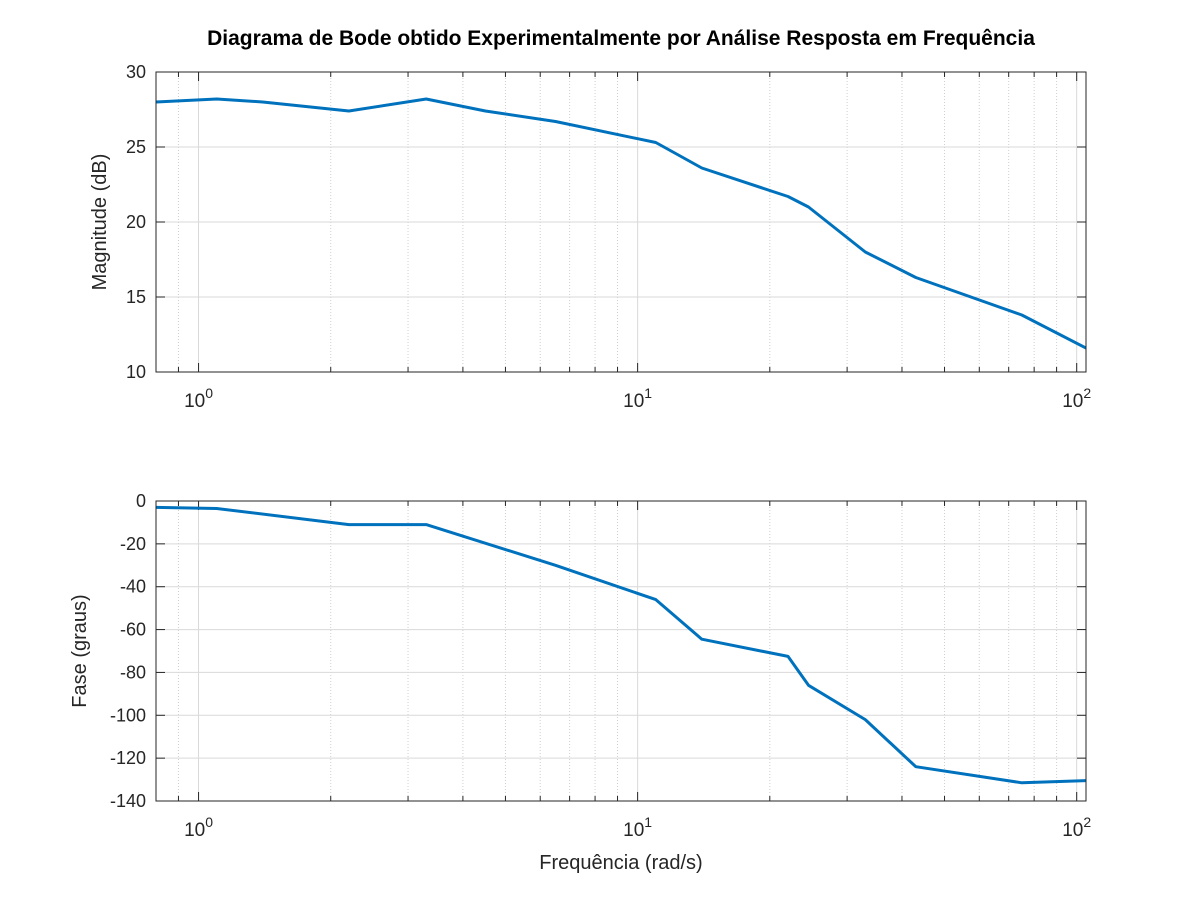 The height and width of the screenshot is (900, 1200). I want to click on y-tick-label: 0, so click(141, 501).